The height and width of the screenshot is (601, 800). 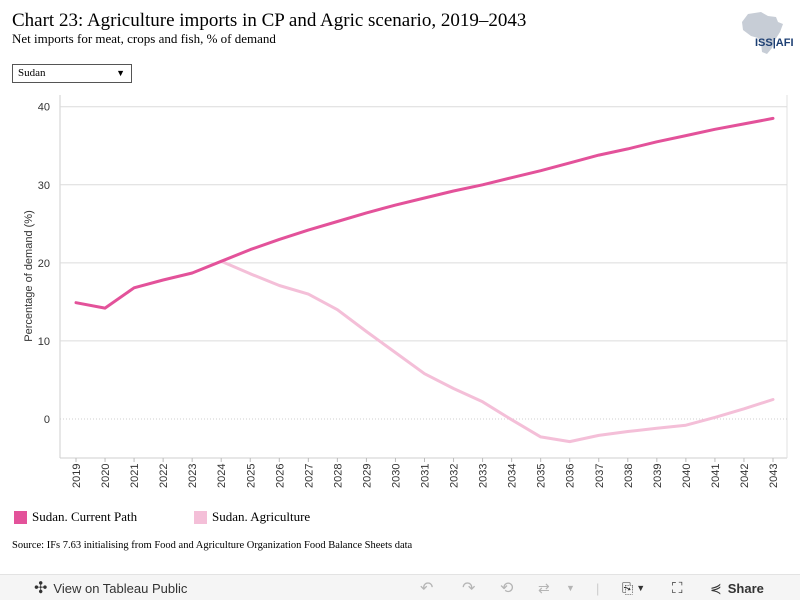 I want to click on y-tick-label: 10, so click(x=44, y=342).